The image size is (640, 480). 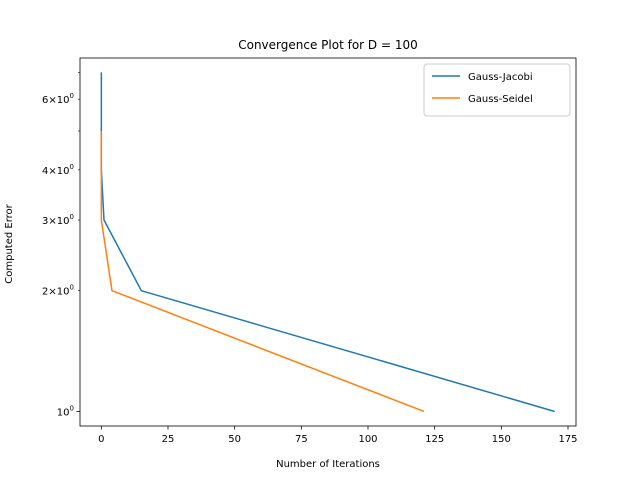 I want to click on y-major-tick-label: 100, so click(x=65, y=411).